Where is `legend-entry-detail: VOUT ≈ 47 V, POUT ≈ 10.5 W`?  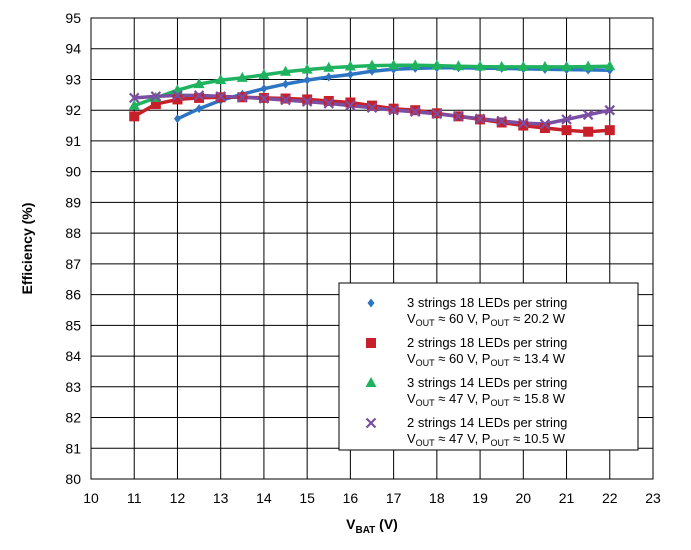
legend-entry-detail: VOUT ≈ 47 V, POUT ≈ 10.5 W is located at coordinates (486, 439).